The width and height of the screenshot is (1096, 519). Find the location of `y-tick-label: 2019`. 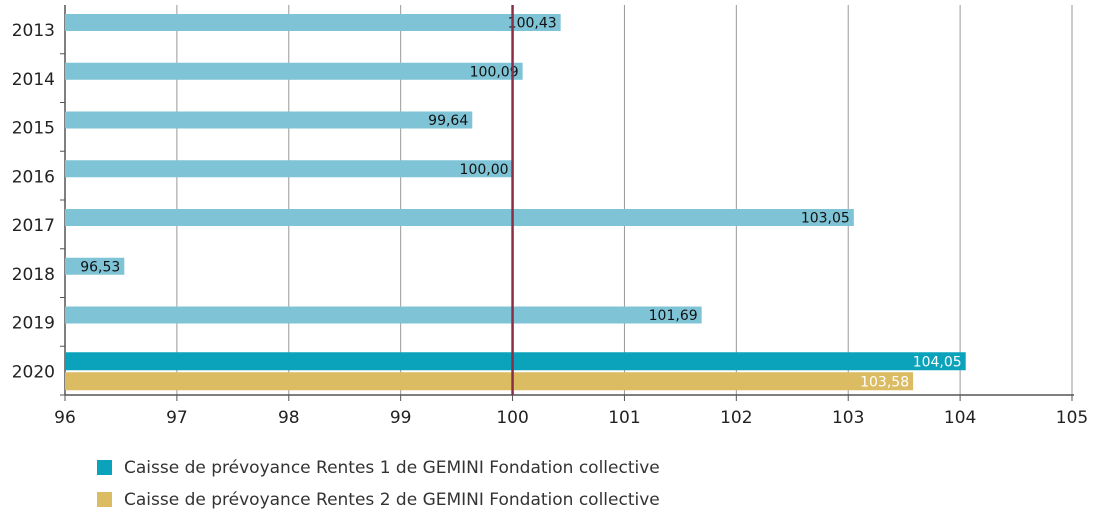

y-tick-label: 2019 is located at coordinates (33, 324).